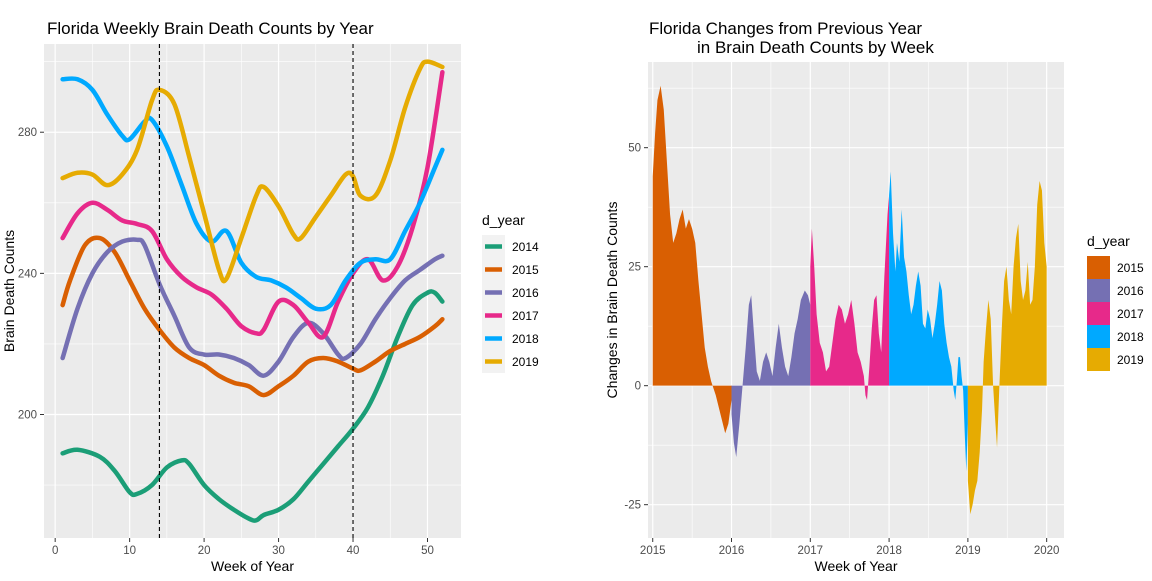  Describe the element at coordinates (27, 133) in the screenshot. I see `y-tick-label: 280` at that location.